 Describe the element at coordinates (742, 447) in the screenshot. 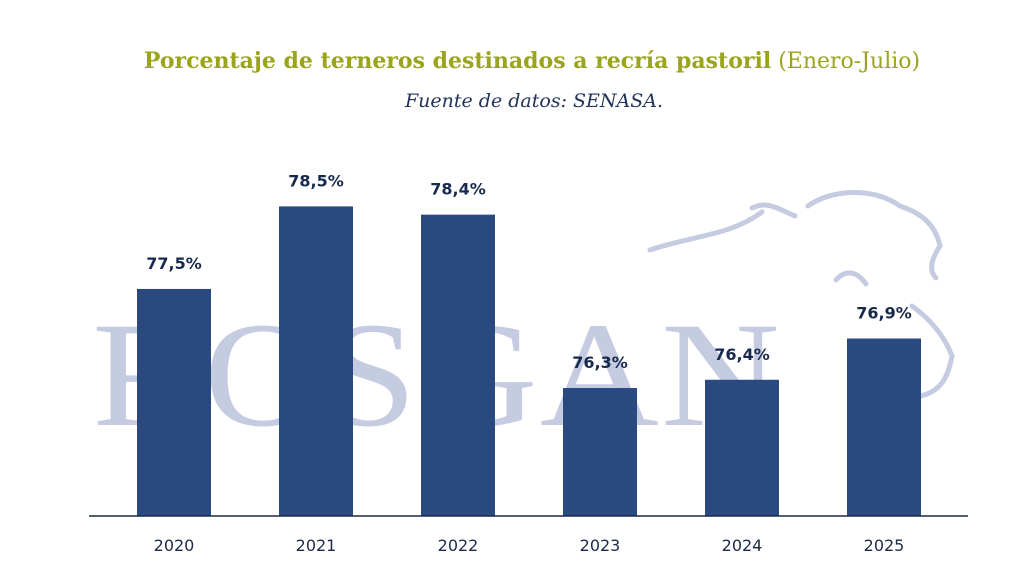

I see `bar-2024` at that location.